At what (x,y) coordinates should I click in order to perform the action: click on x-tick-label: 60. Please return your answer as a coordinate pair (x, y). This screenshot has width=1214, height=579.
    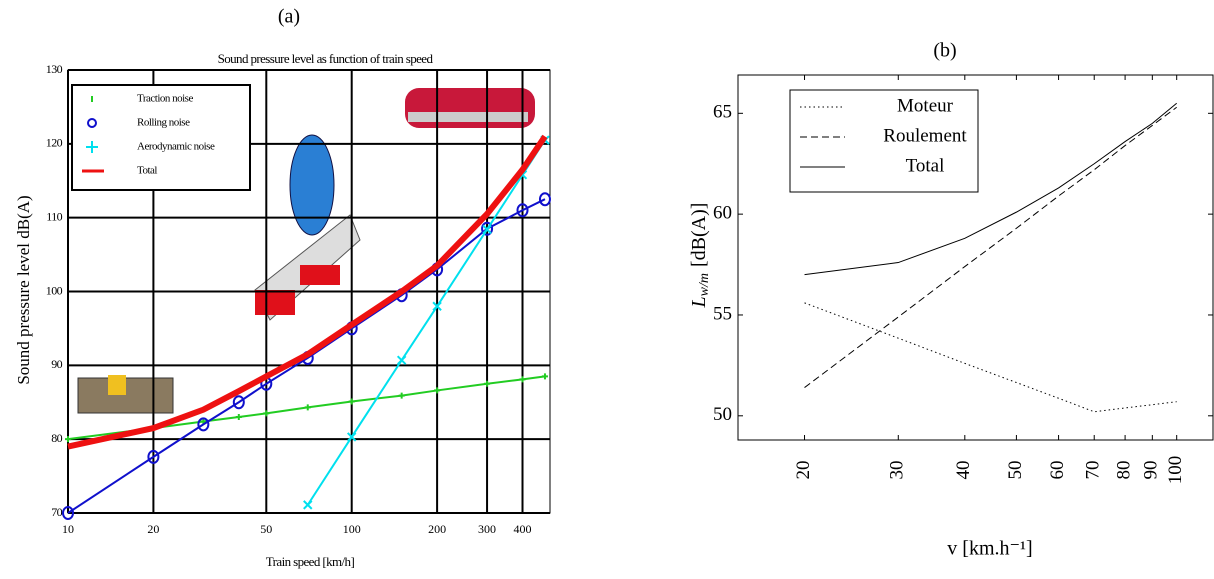
    Looking at the image, I should click on (1057, 470).